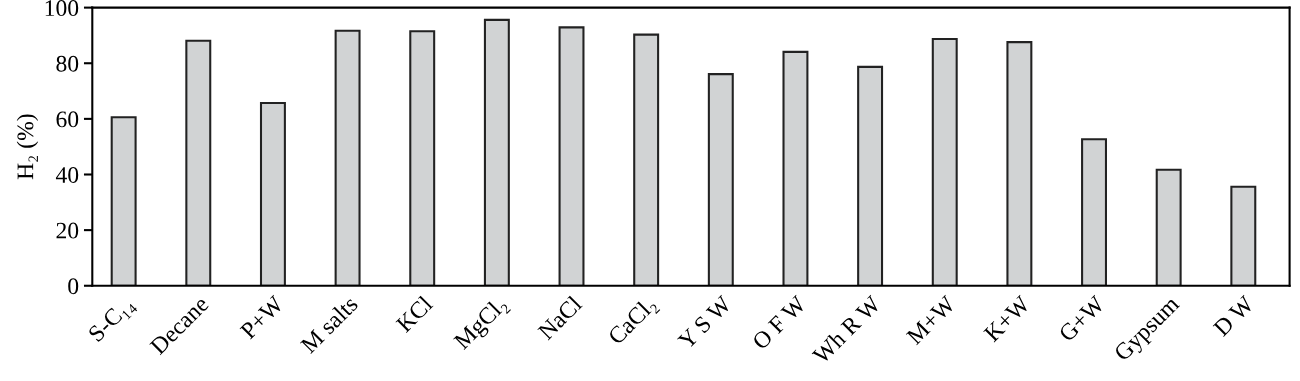 This screenshot has height=381, width=1300. Describe the element at coordinates (67, 119) in the screenshot. I see `y-tick-label: 60` at that location.